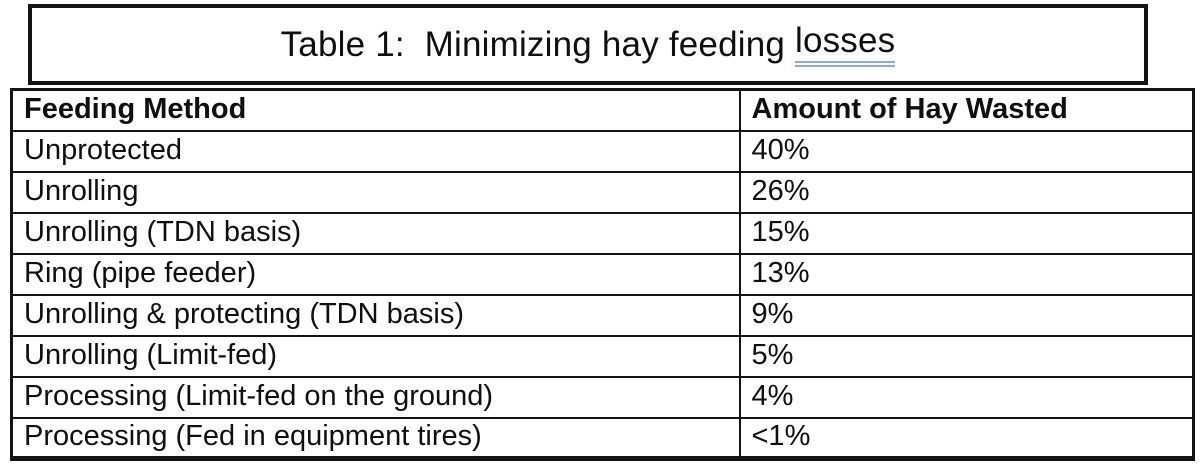 This screenshot has width=1200, height=470. I want to click on wasted-cell: 15%, so click(966, 233).